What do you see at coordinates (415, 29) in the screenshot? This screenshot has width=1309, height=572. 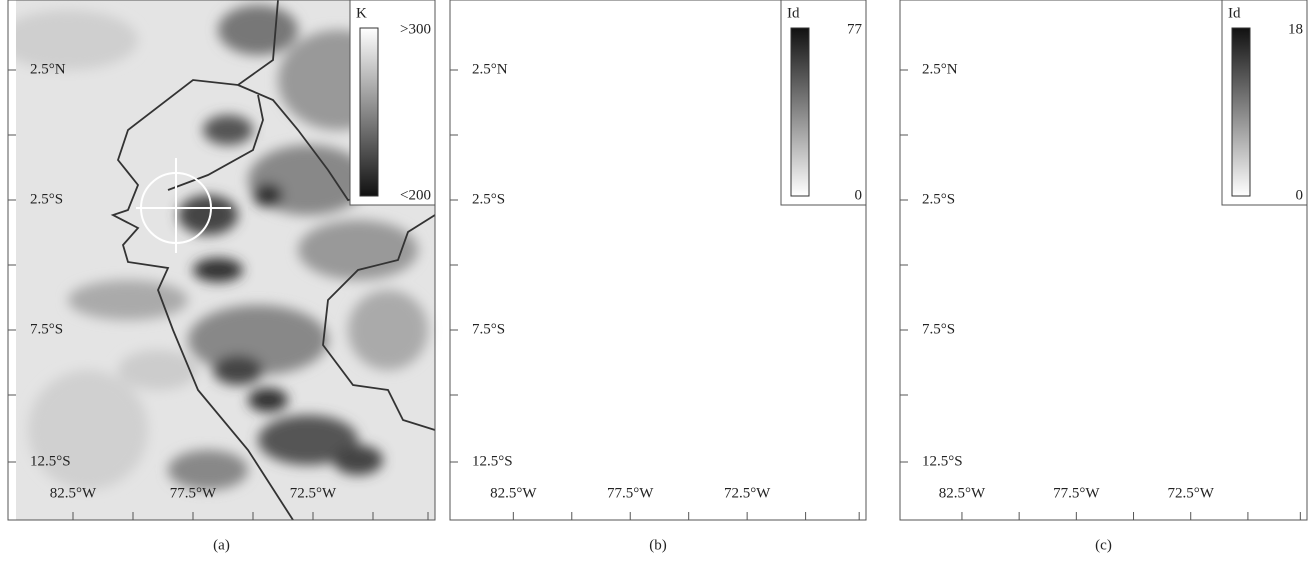 I see `colorbar-max: >300` at bounding box center [415, 29].